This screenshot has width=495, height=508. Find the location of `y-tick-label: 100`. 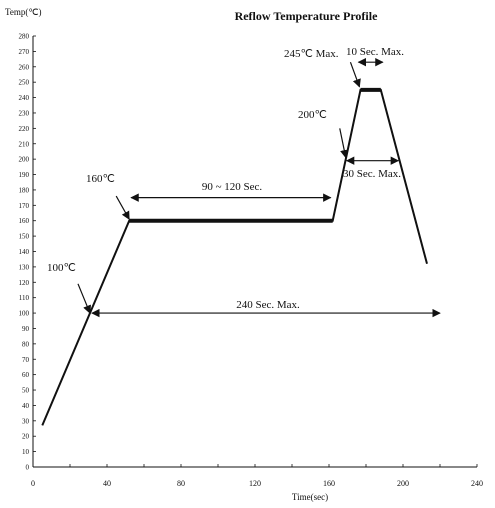

y-tick-label: 100 is located at coordinates (24, 314).